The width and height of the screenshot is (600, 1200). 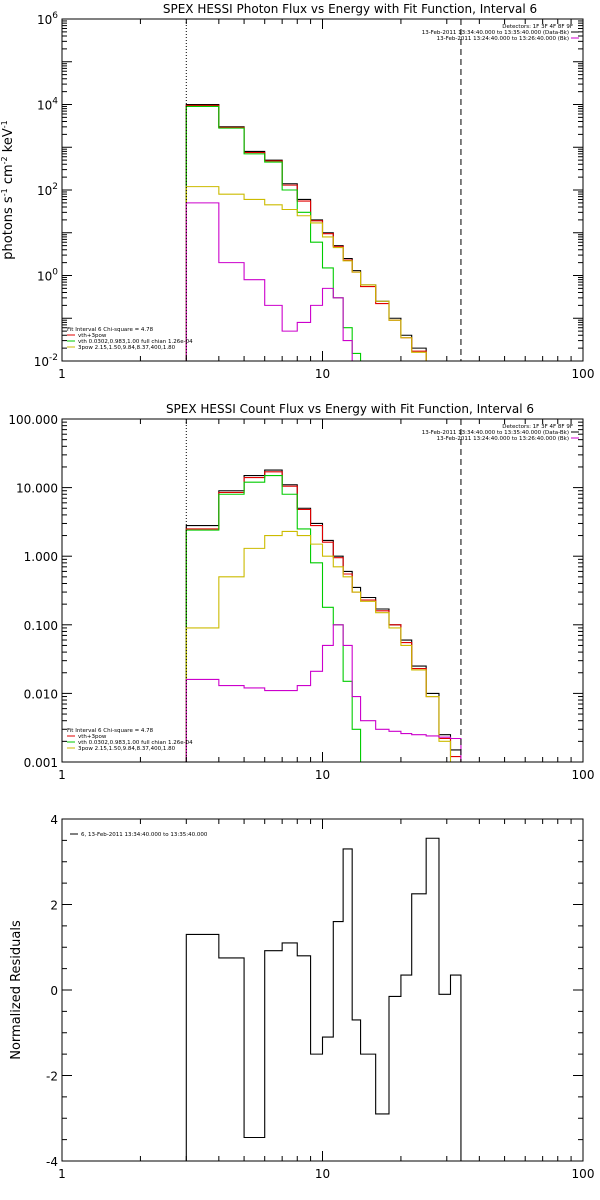 I want to click on photon-x-tick-label: 1, so click(x=62, y=374).